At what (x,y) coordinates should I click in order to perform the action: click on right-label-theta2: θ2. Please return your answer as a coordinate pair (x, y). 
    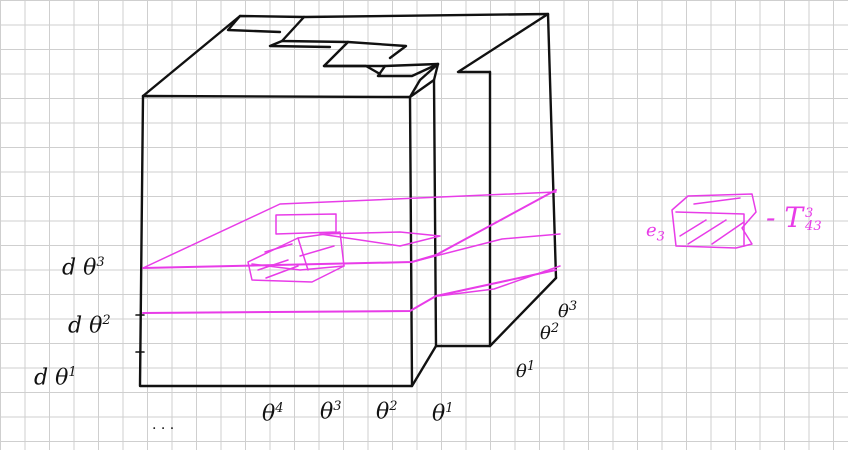
    Looking at the image, I should click on (549, 332).